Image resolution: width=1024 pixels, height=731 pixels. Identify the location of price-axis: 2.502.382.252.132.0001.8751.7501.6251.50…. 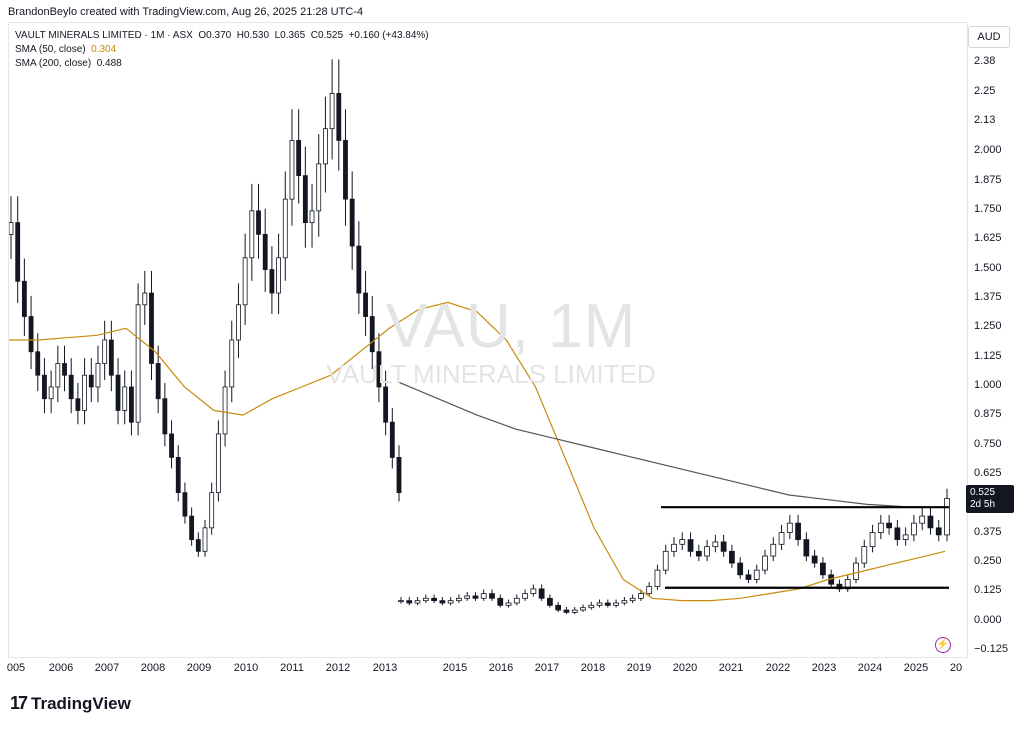
(995, 339).